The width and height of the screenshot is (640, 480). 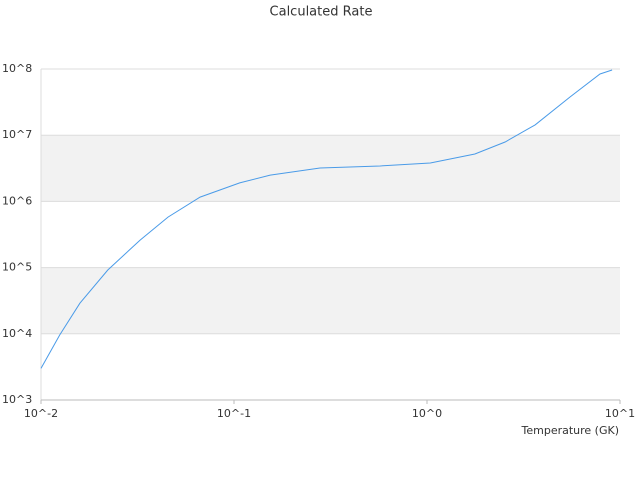 I want to click on y-tick-label: 10^6, so click(x=17, y=200).